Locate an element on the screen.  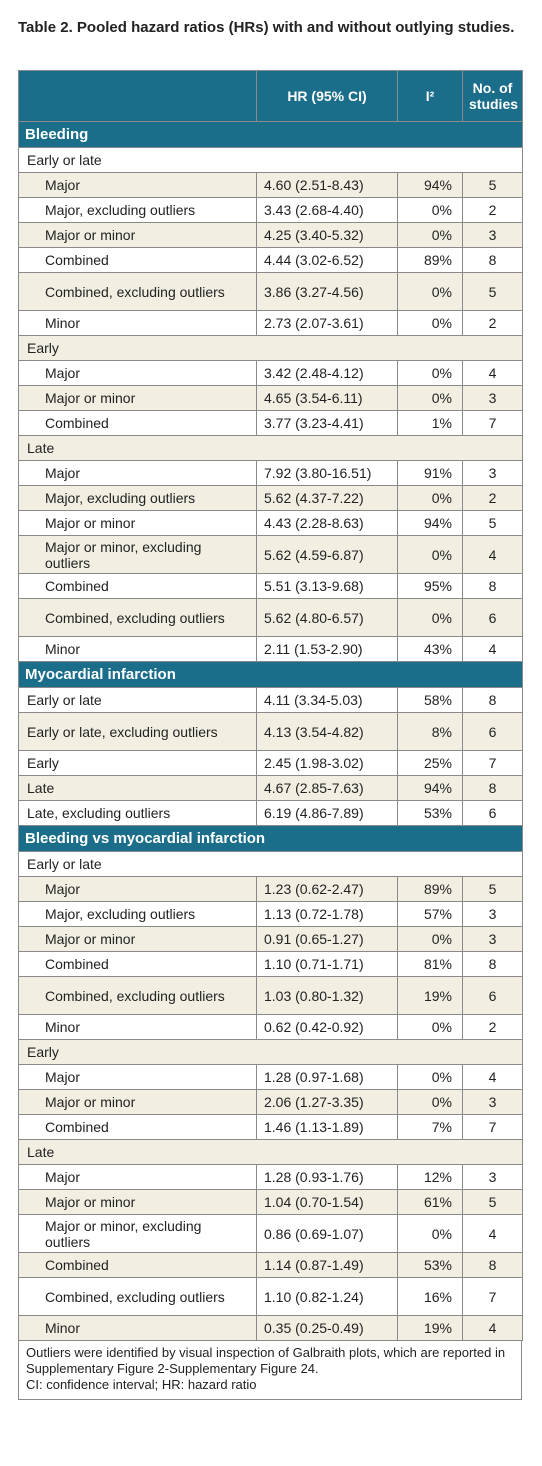
data-row: Major or minor 4.25 (3.40-5.32) 0% 3 is located at coordinates (270, 235).